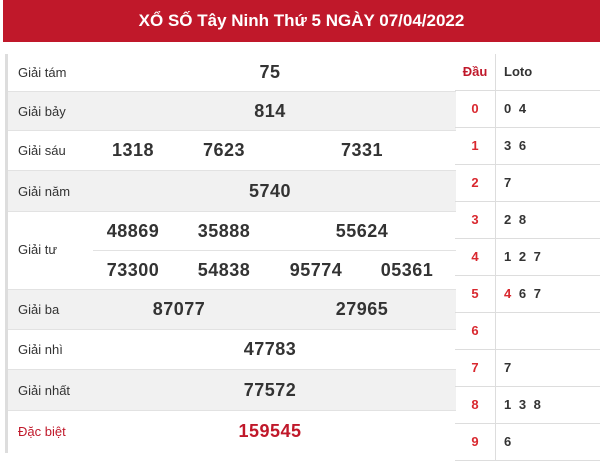  I want to click on loto-digits: 0 4, so click(516, 108).